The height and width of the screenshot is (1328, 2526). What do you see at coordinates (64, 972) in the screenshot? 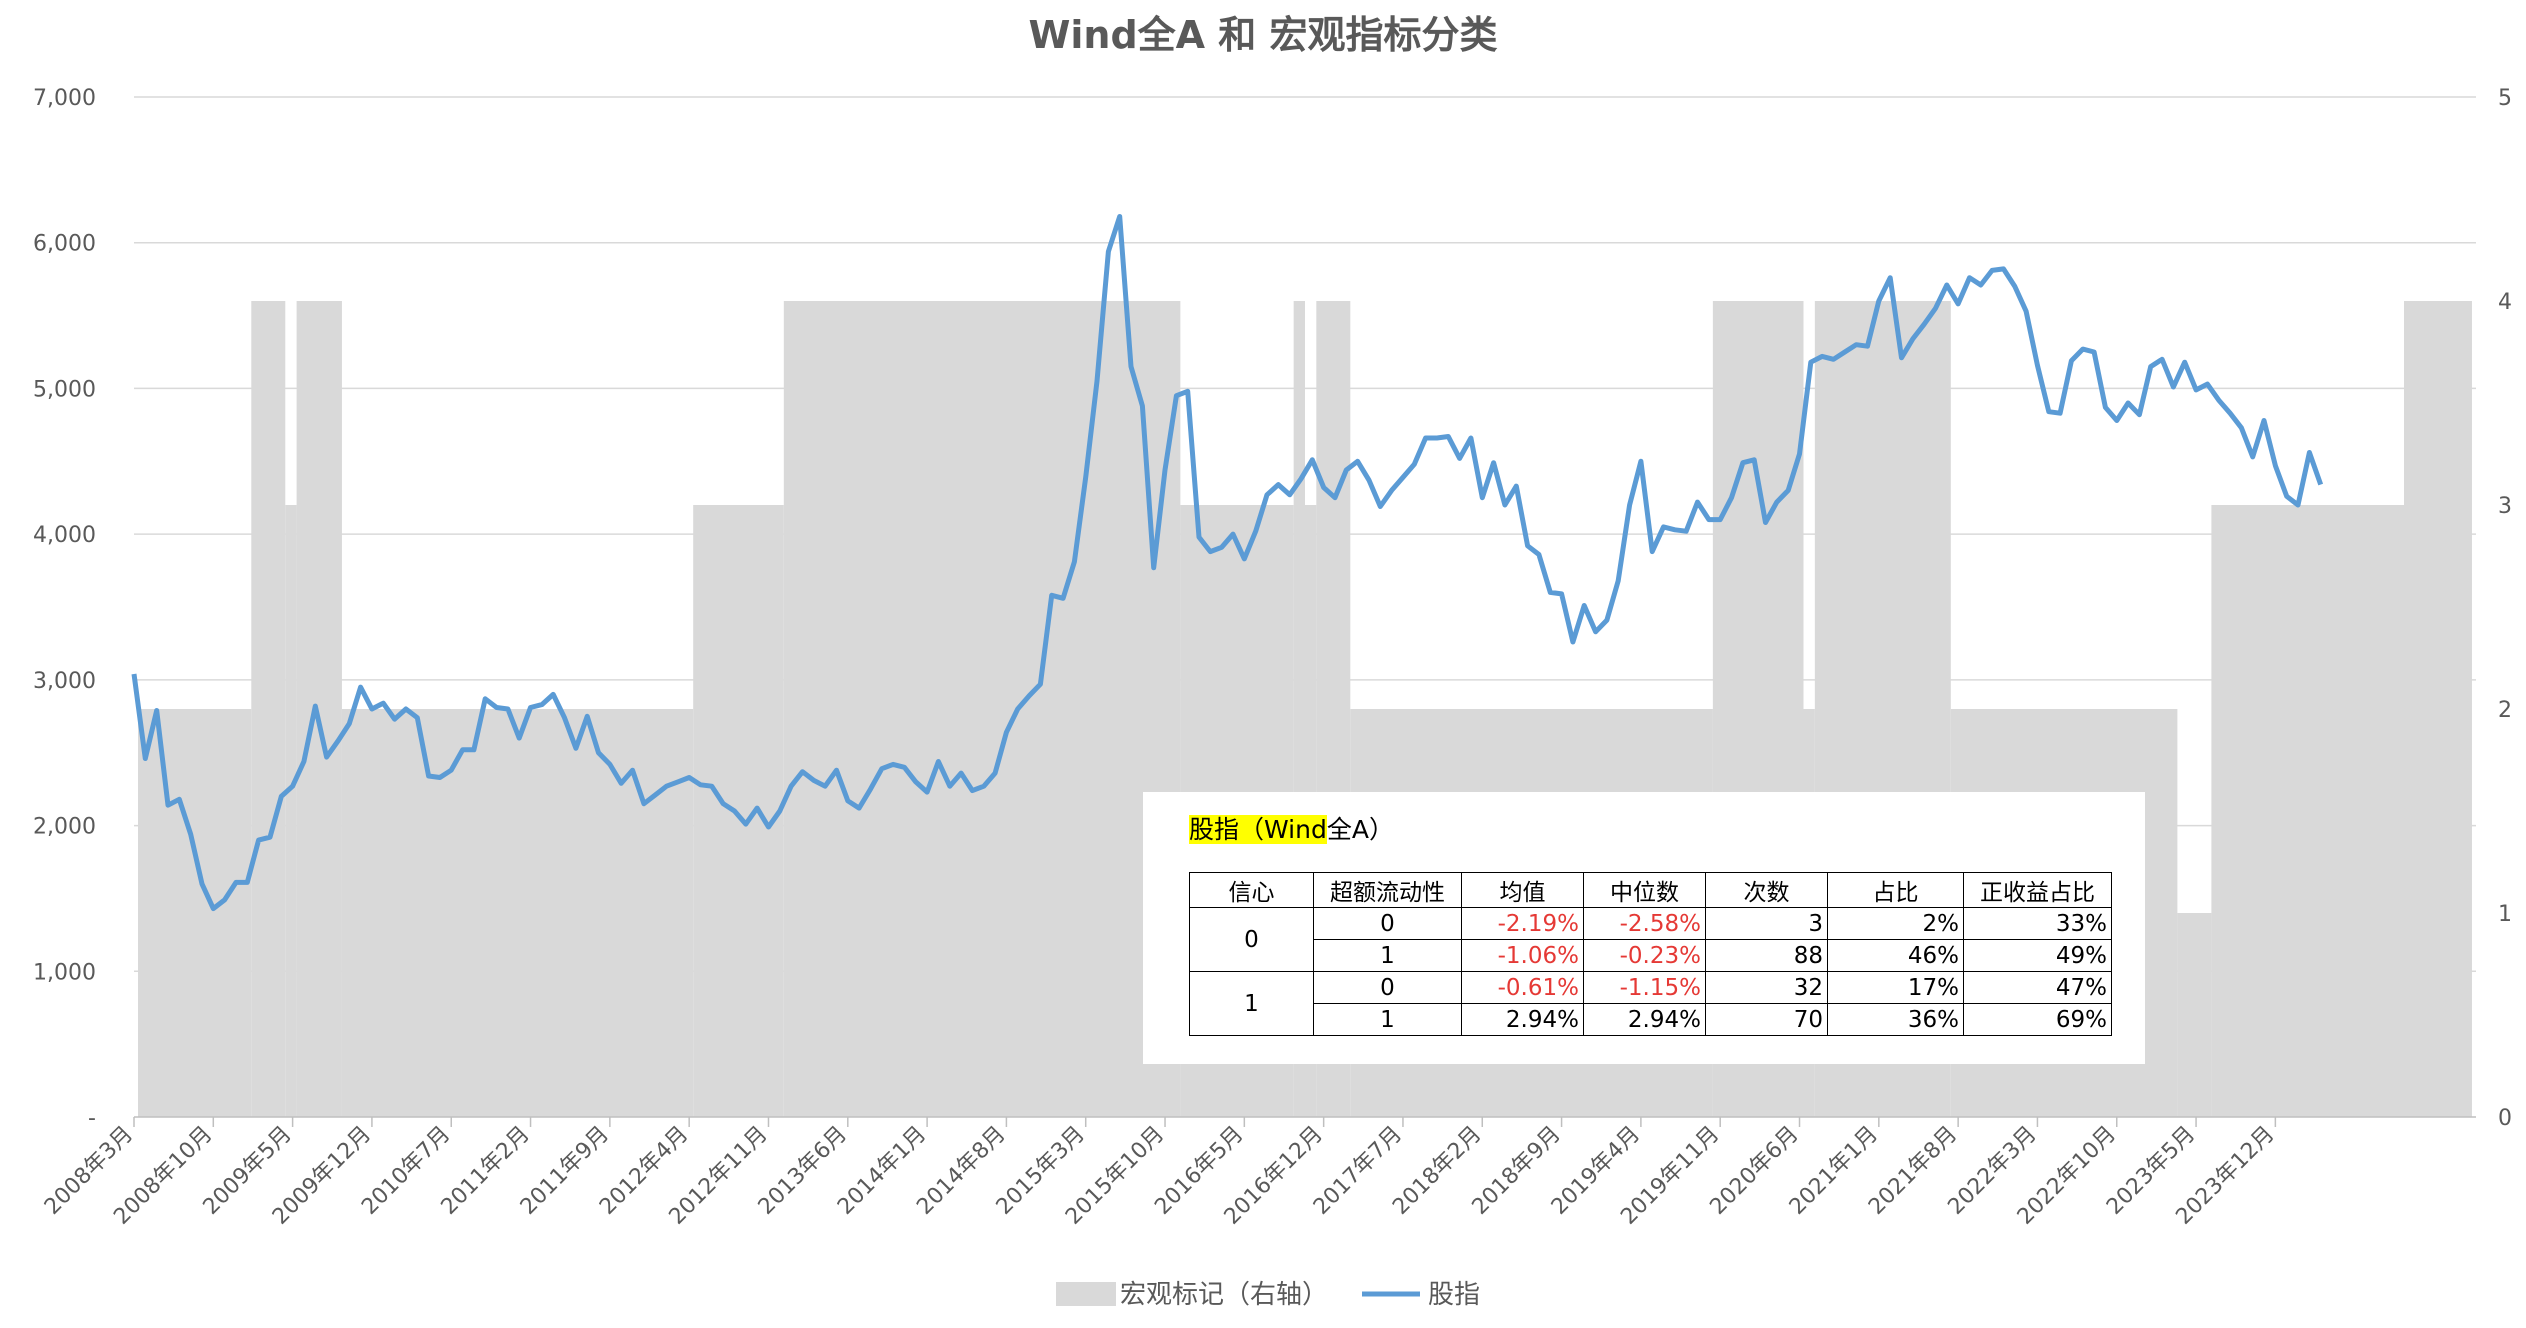
I see `y-left-tick-label: 1,000` at bounding box center [64, 972].